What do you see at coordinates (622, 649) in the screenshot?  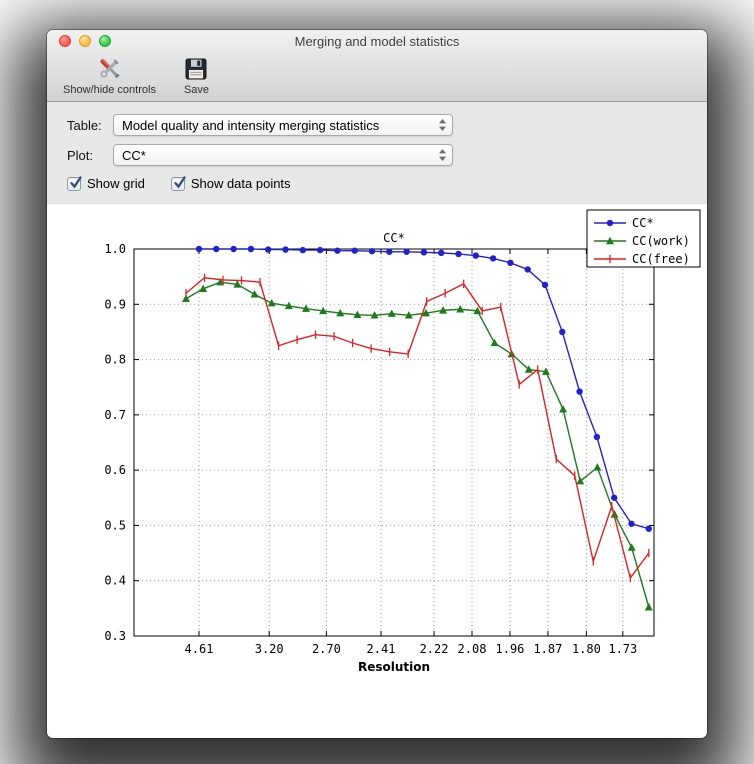 I see `svg-text: 1.73` at bounding box center [622, 649].